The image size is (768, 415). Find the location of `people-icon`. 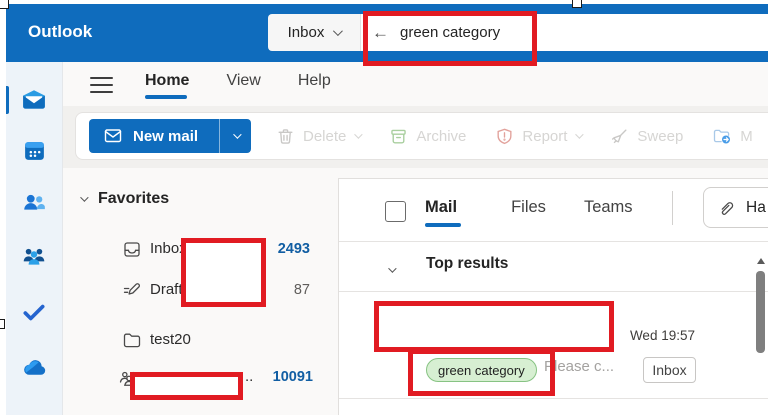

people-icon is located at coordinates (34, 202).